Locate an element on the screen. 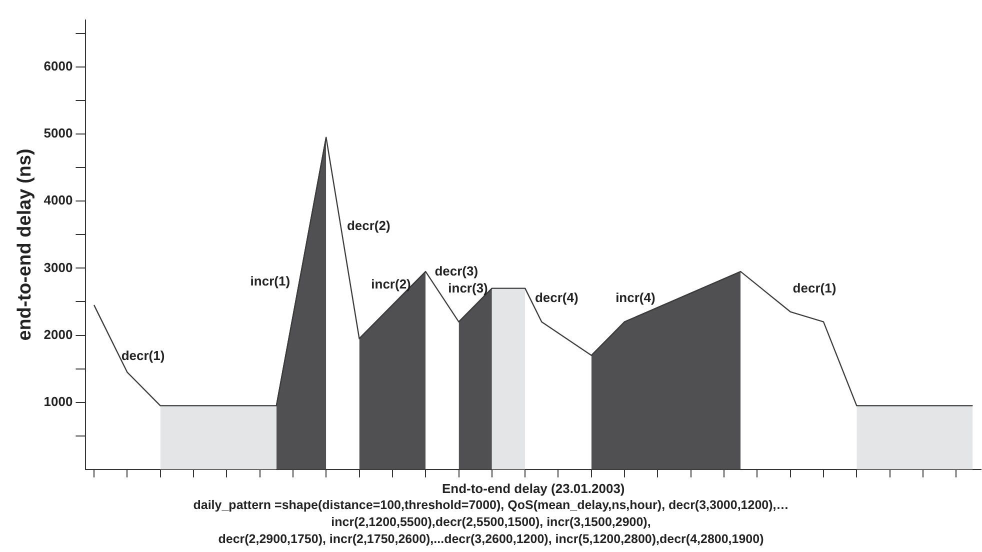 This screenshot has height=552, width=982. y-tick-label: 4000 is located at coordinates (58, 200).